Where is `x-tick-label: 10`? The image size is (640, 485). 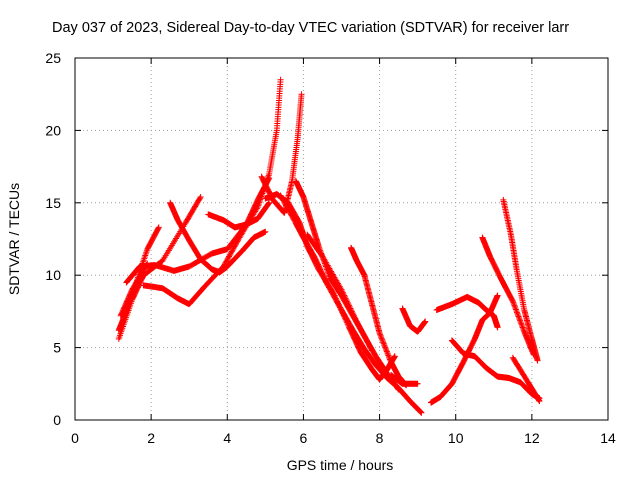 x-tick-label: 10 is located at coordinates (456, 438).